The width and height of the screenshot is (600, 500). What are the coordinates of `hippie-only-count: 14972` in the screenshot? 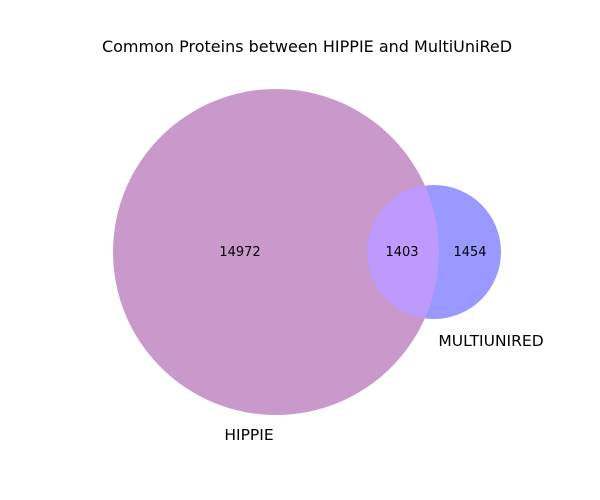 It's located at (239, 252).